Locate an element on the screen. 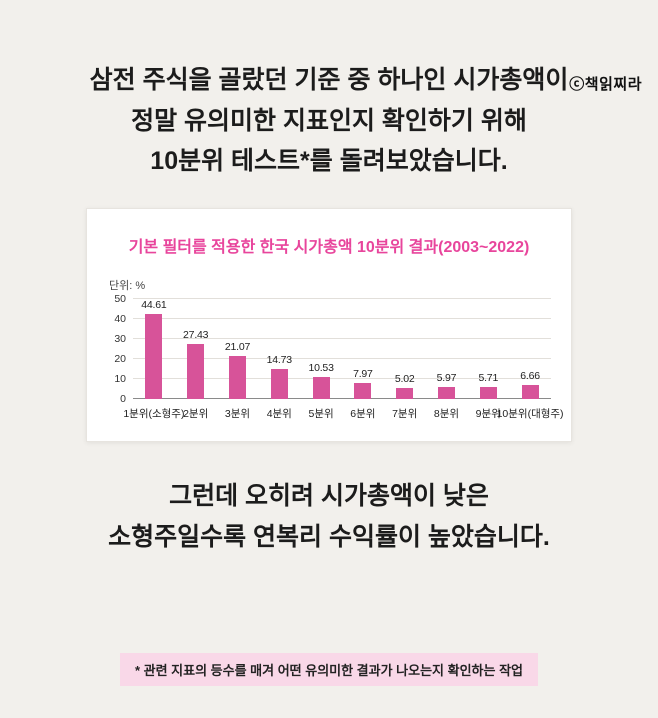  x-tick-label: 9분위 is located at coordinates (488, 413).